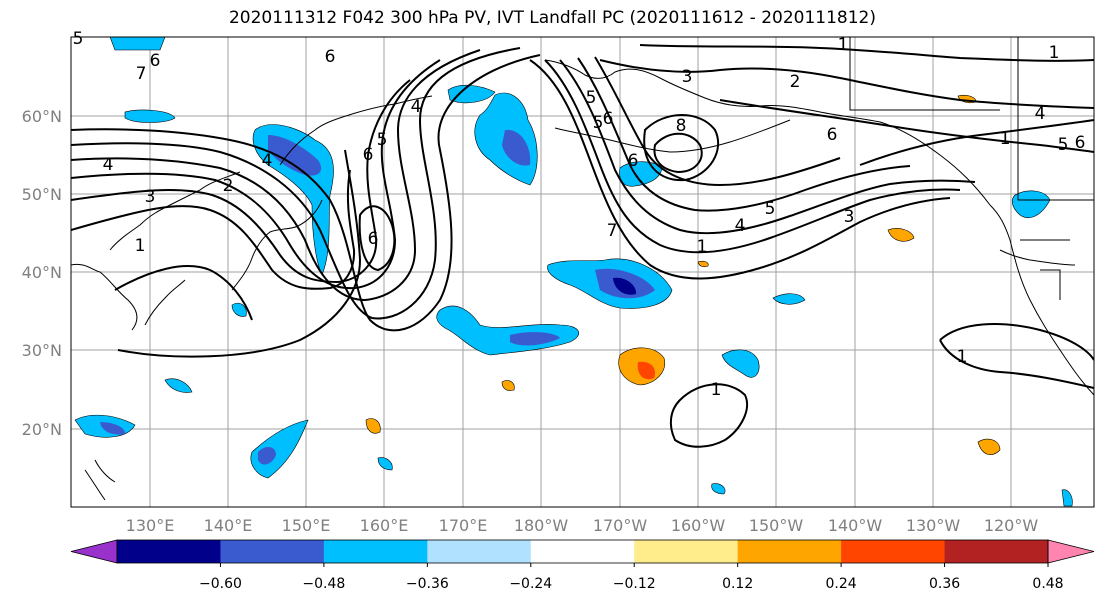 The image size is (1105, 601). I want to click on latitude-labels: 60°N 50°N 40°N 30°N 20°N, so click(42, 273).